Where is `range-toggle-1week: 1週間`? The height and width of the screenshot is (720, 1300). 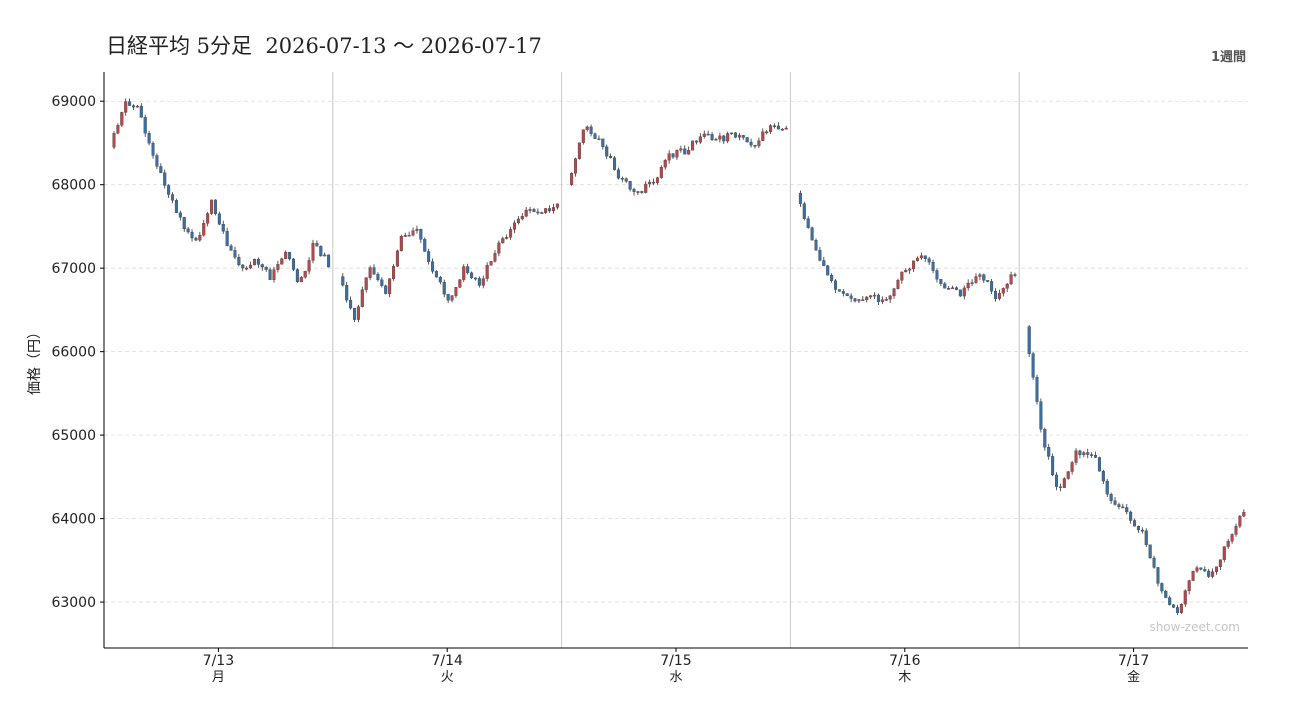
range-toggle-1week: 1週間 is located at coordinates (1228, 57).